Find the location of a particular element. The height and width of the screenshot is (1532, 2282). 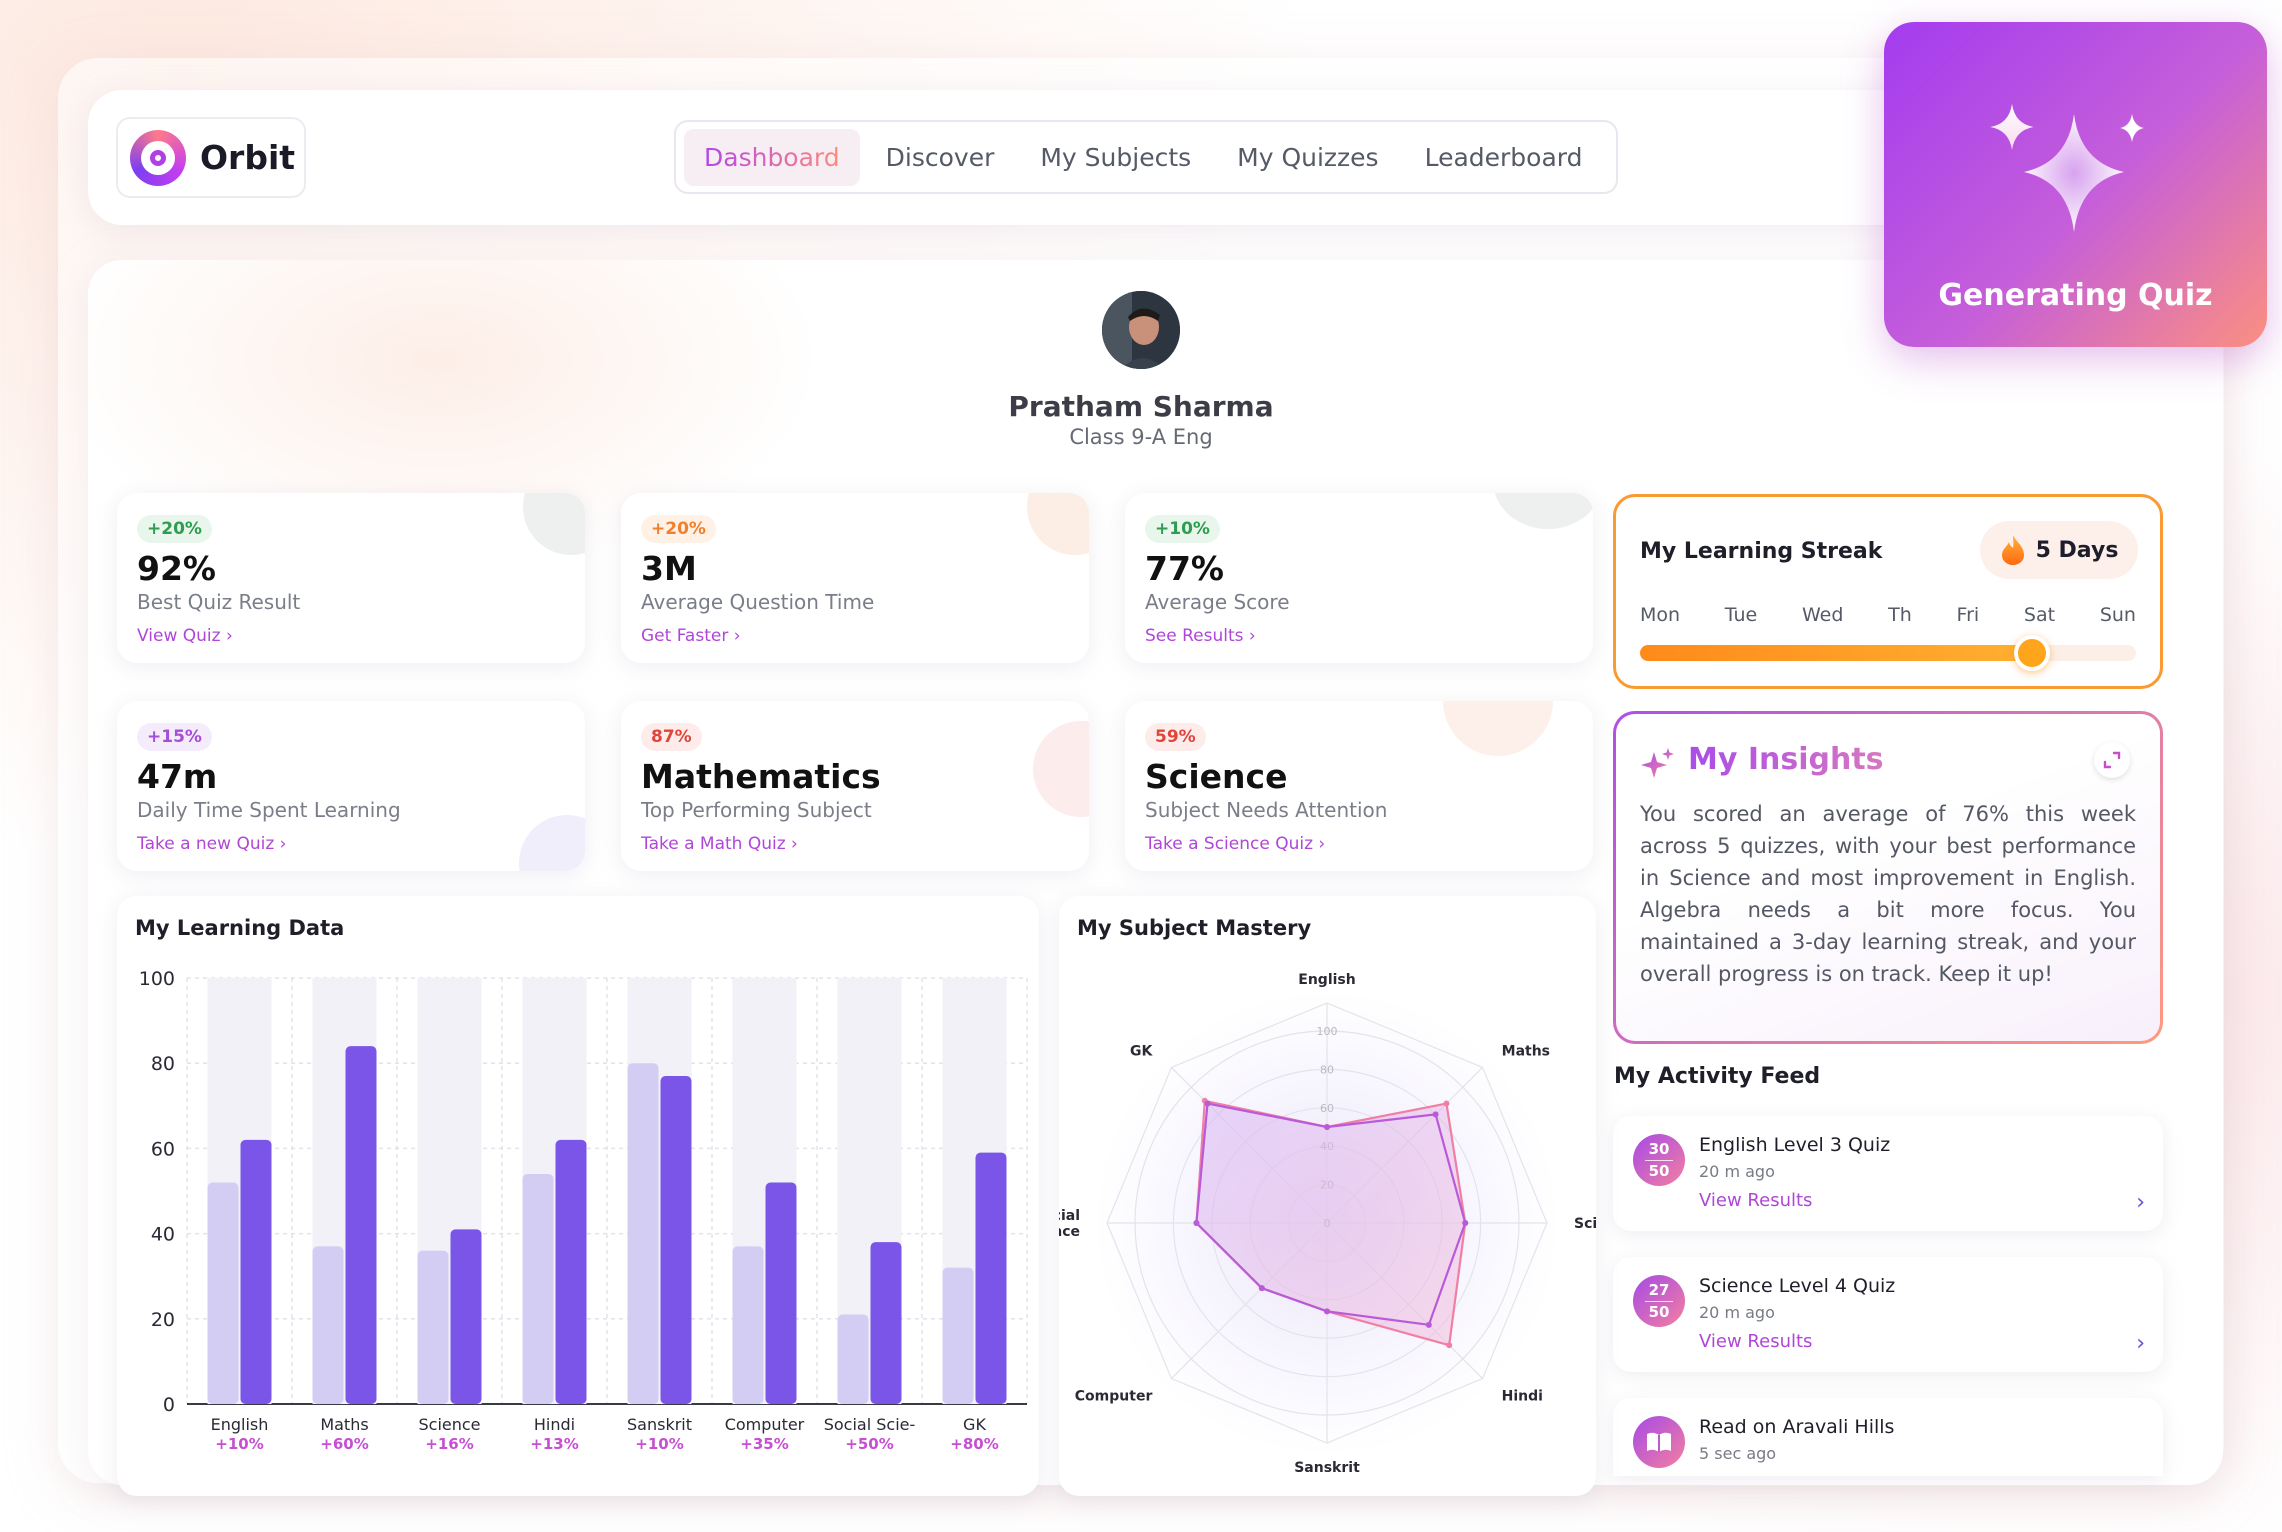

view-quiz-link: View Quiz is located at coordinates (351, 636).